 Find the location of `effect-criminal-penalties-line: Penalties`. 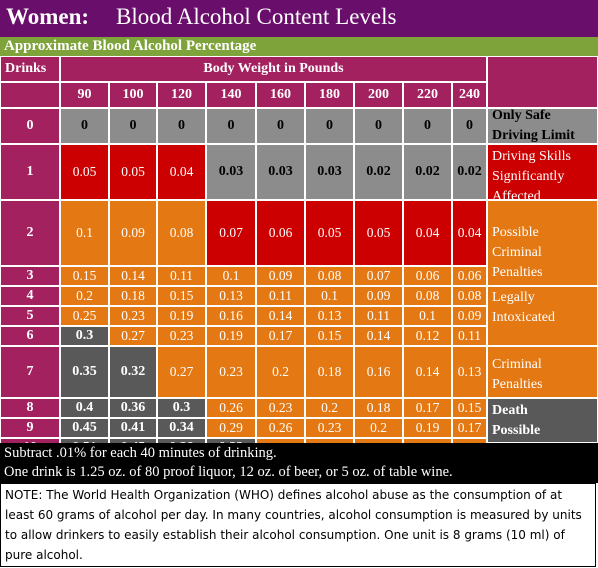

effect-criminal-penalties-line: Penalties is located at coordinates (517, 384).